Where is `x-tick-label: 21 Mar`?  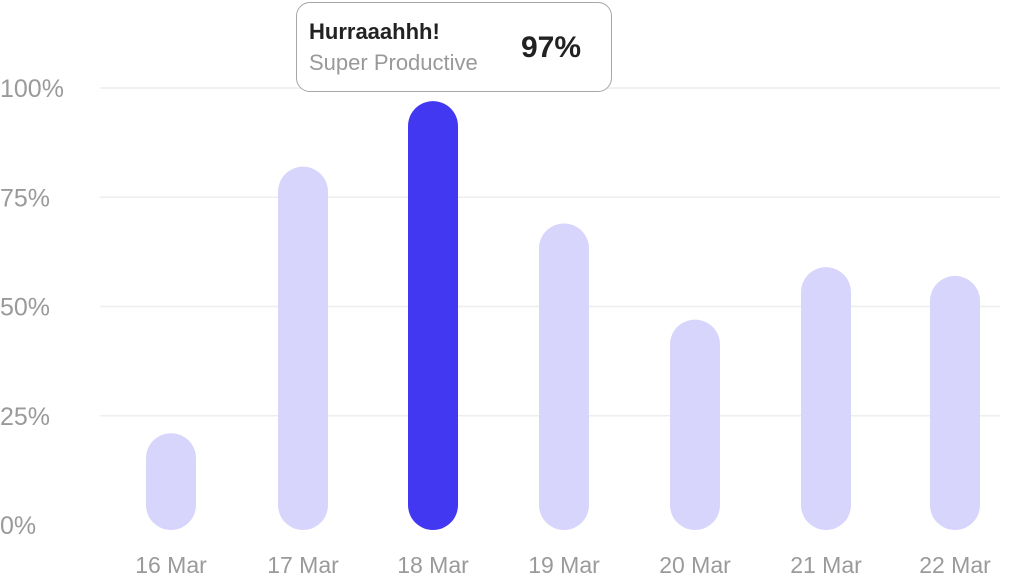
x-tick-label: 21 Mar is located at coordinates (826, 564).